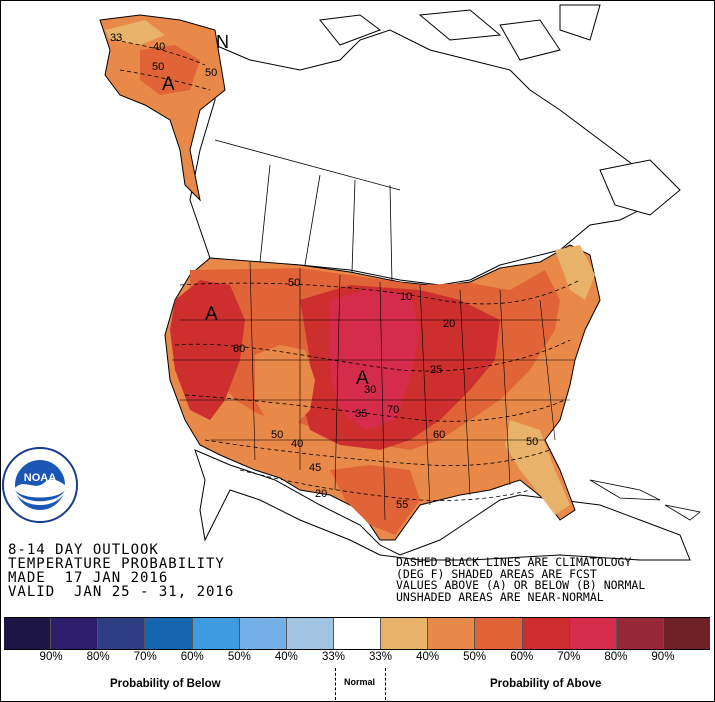 The height and width of the screenshot is (702, 715). What do you see at coordinates (362, 378) in the screenshot?
I see `plains-above-marker: A` at bounding box center [362, 378].